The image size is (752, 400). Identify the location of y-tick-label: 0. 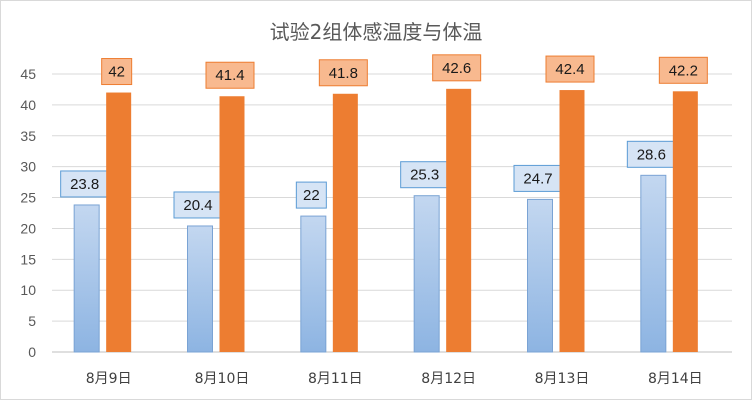
(32, 352).